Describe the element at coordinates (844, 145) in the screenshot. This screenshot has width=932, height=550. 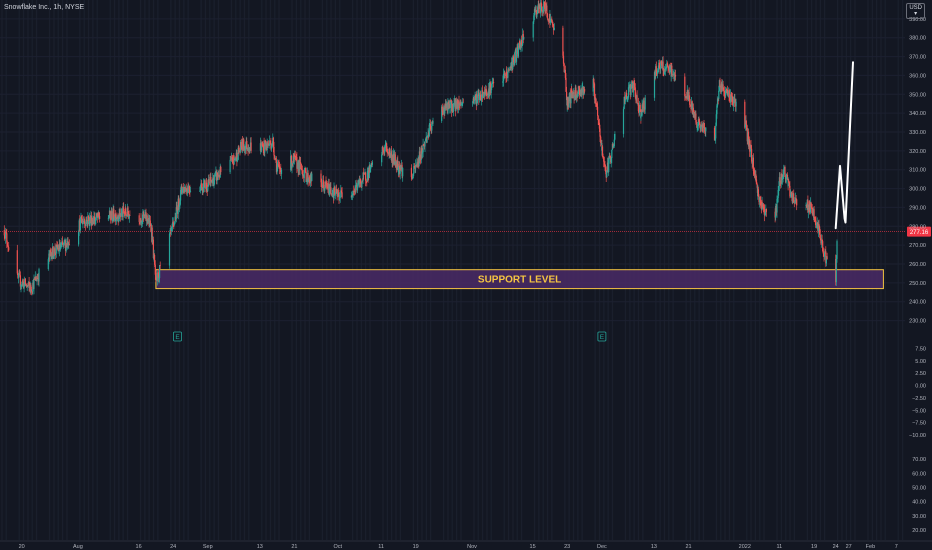
I see `projection-path` at that location.